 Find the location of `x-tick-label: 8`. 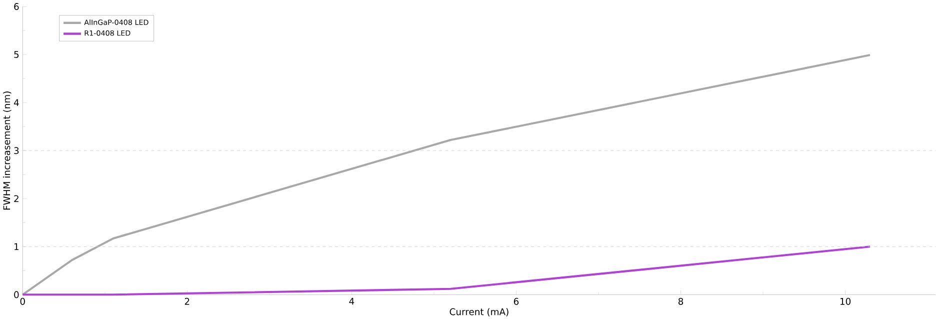

x-tick-label: 8 is located at coordinates (681, 301).